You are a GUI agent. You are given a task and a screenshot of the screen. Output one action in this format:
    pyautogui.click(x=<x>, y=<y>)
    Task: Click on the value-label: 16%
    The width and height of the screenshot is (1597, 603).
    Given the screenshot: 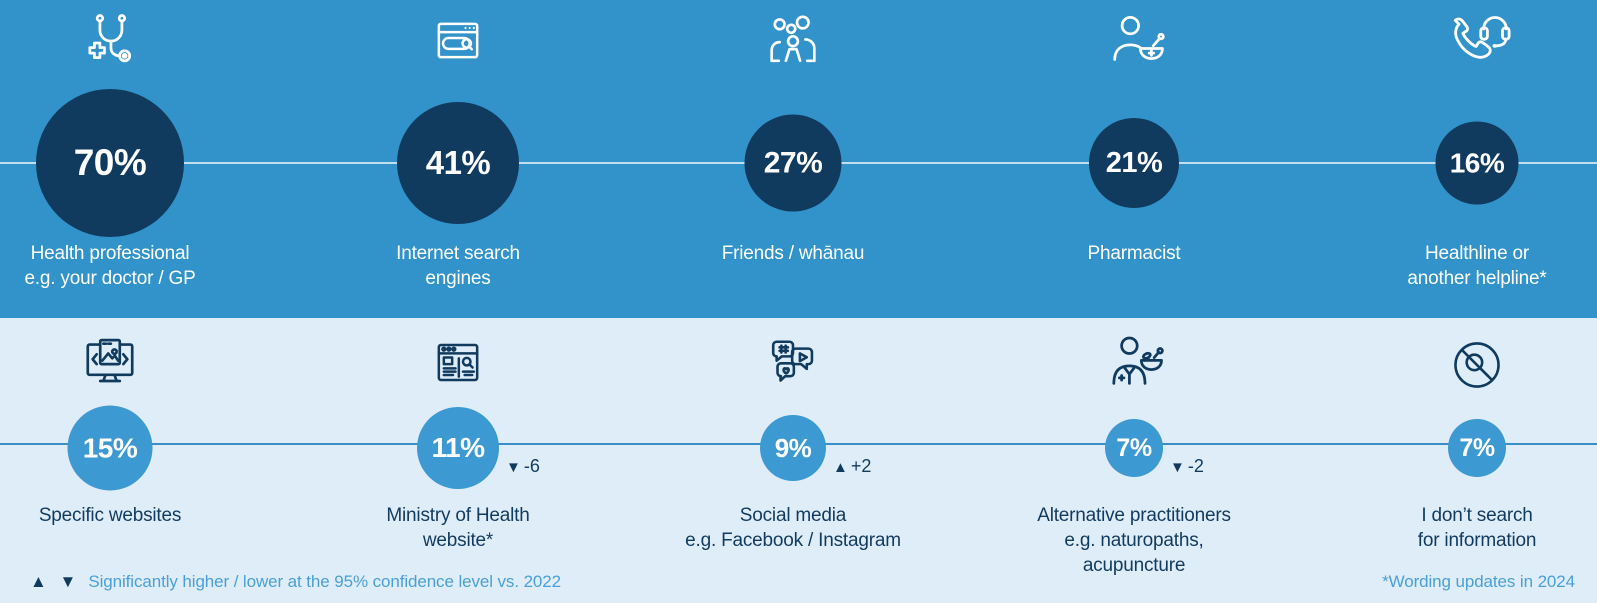 What is the action you would take?
    pyautogui.click(x=1477, y=162)
    